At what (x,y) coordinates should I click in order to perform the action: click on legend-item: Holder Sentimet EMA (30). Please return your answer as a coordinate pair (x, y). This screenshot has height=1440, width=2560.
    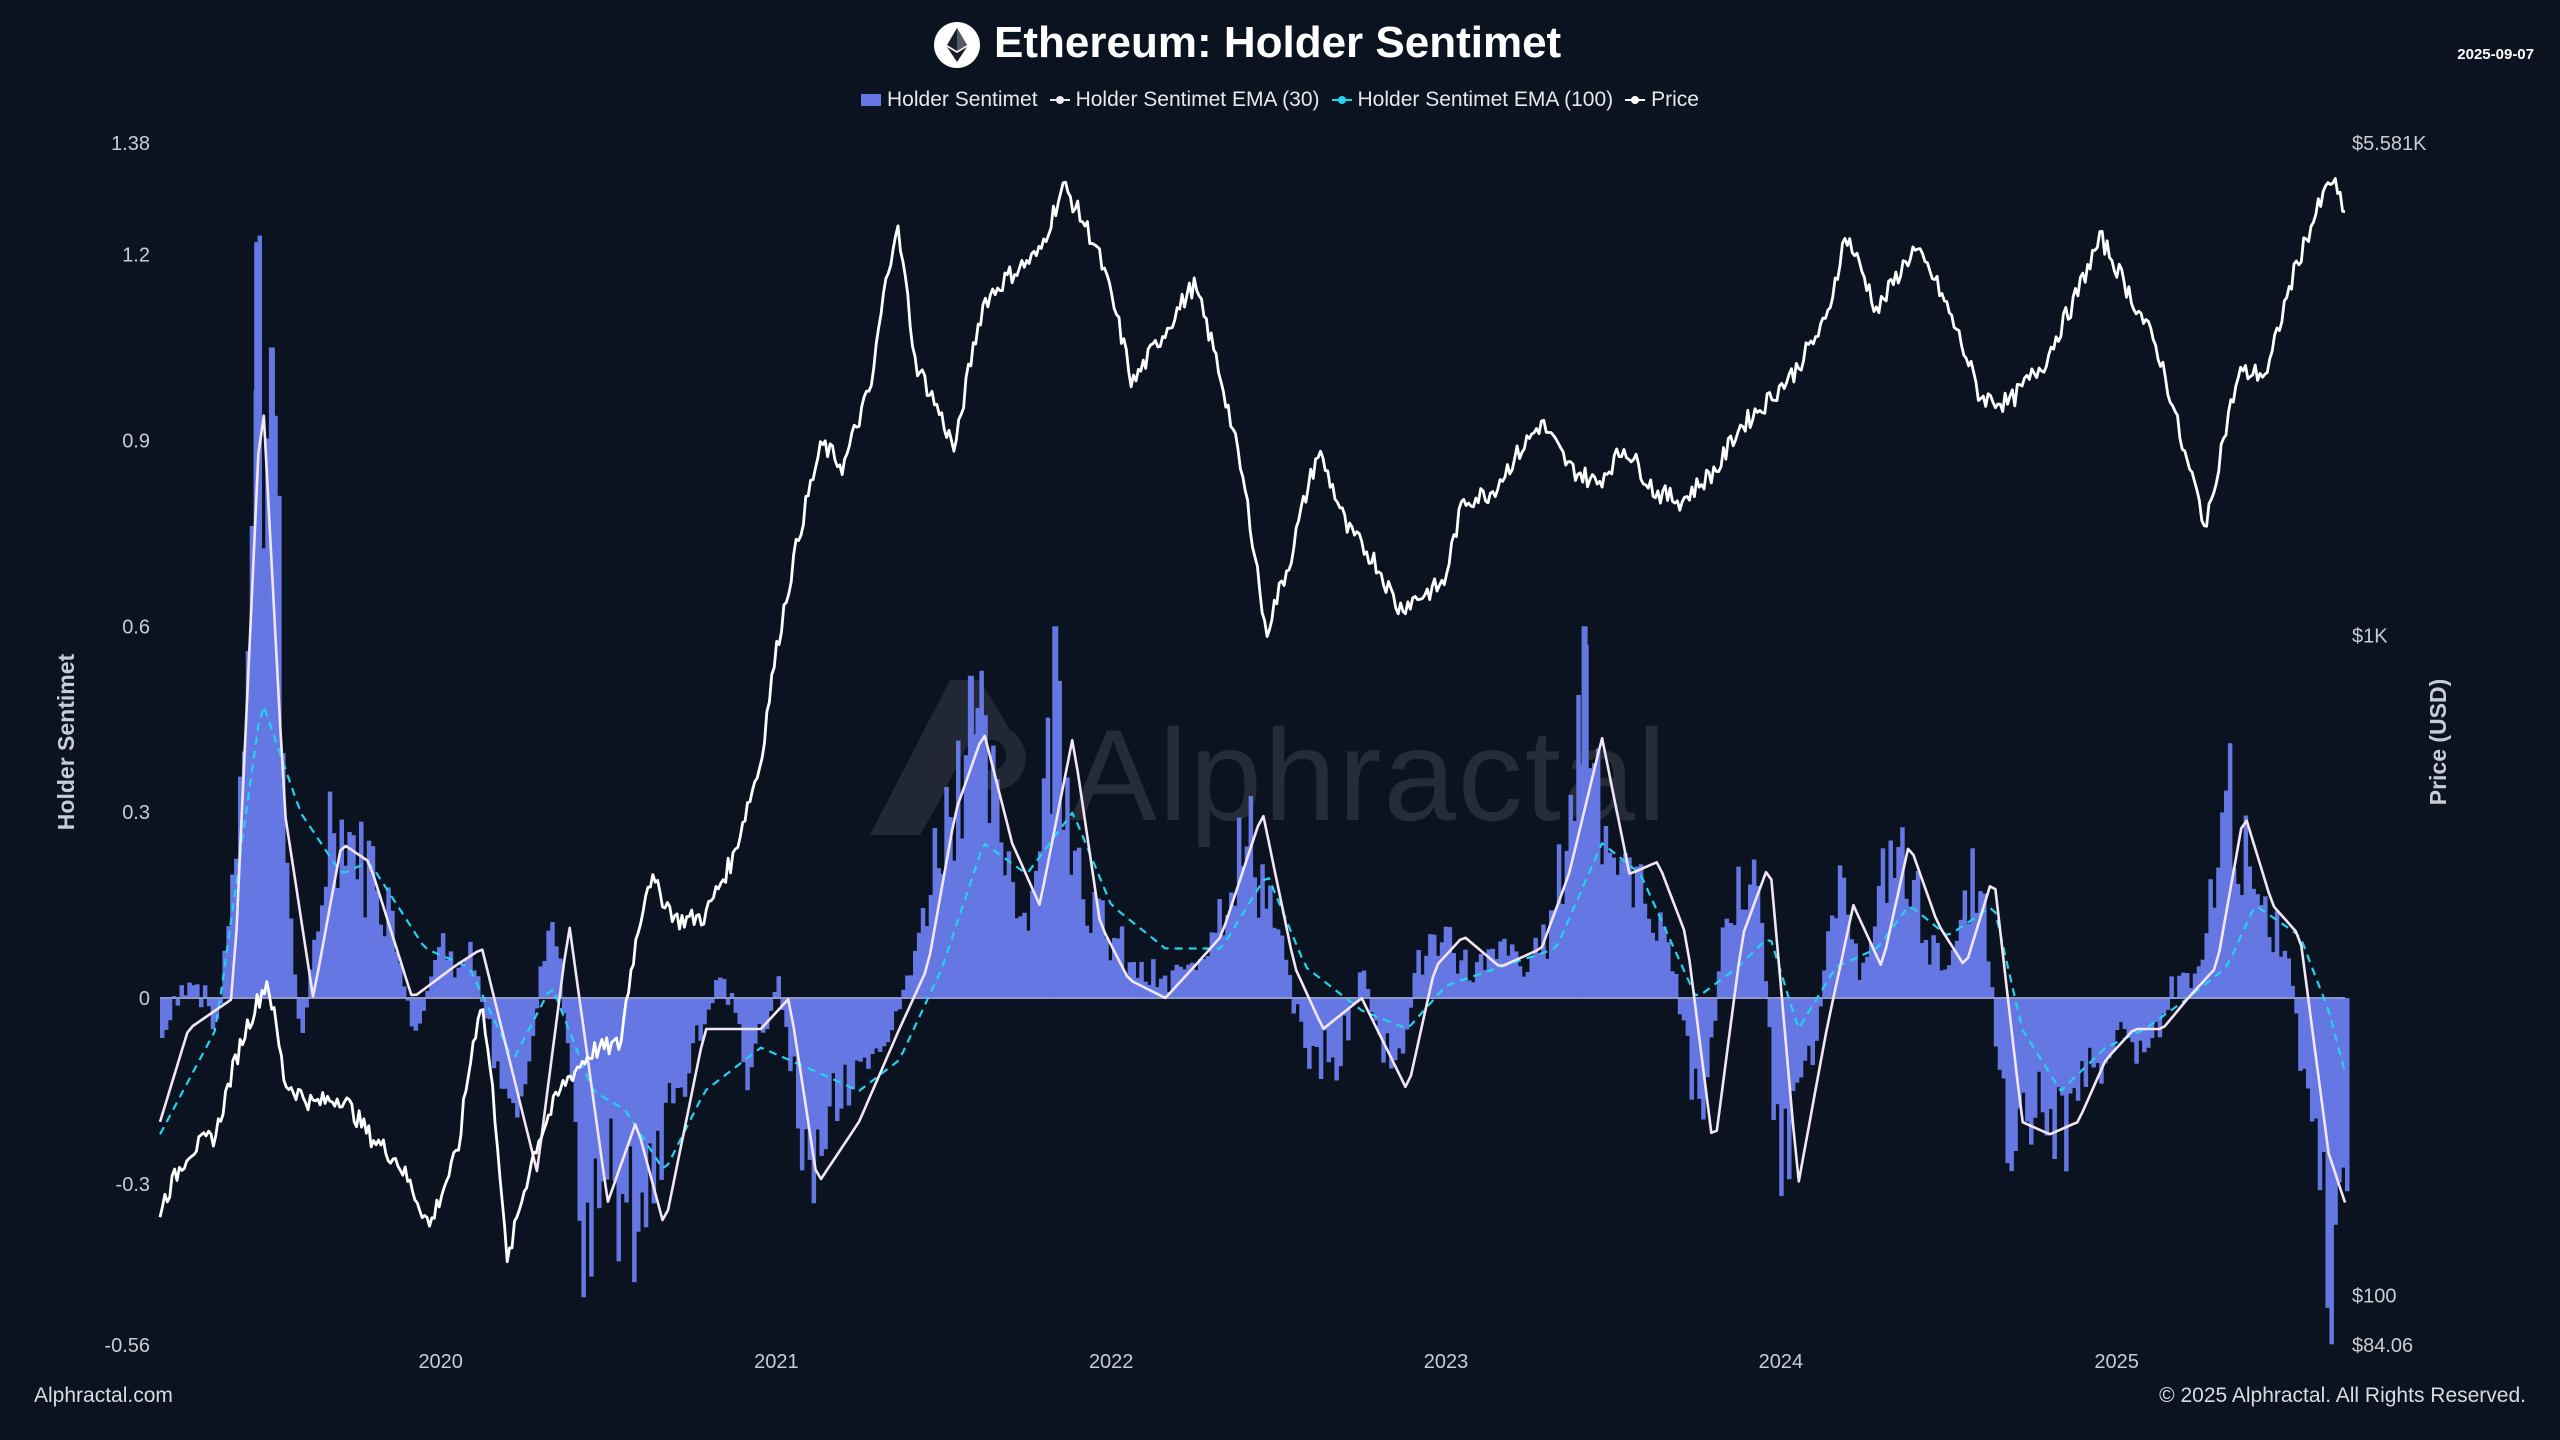
    Looking at the image, I should click on (1184, 100).